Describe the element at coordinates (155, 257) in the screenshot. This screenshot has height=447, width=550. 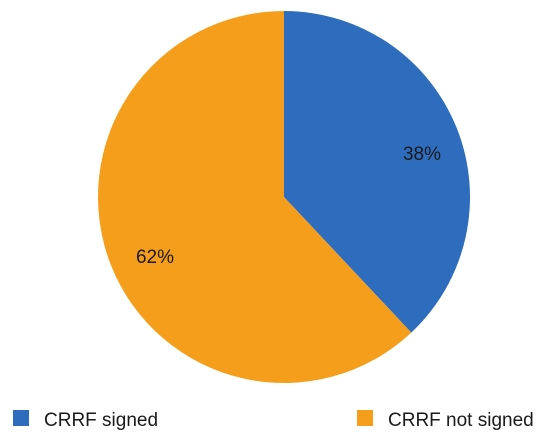
I see `slice-label-crrf-not-signed: 62%` at that location.